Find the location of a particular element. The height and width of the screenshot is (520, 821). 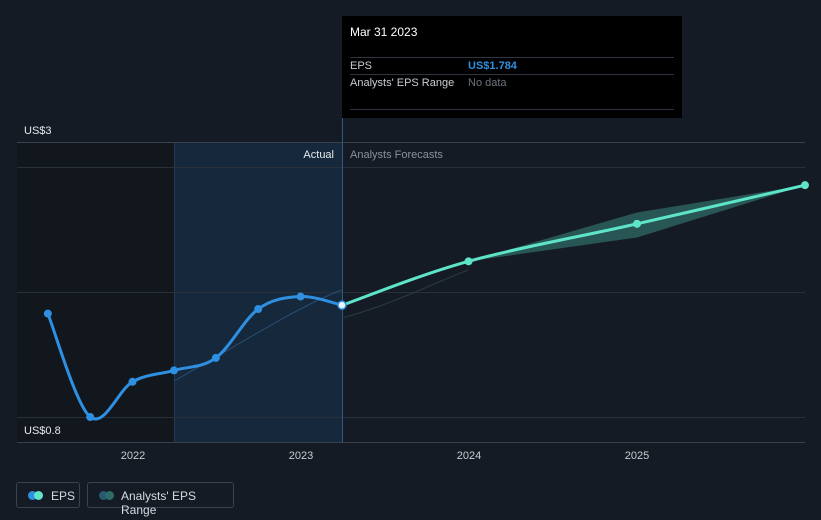

legend-range-label: Analysts' EPS Range is located at coordinates (158, 503).